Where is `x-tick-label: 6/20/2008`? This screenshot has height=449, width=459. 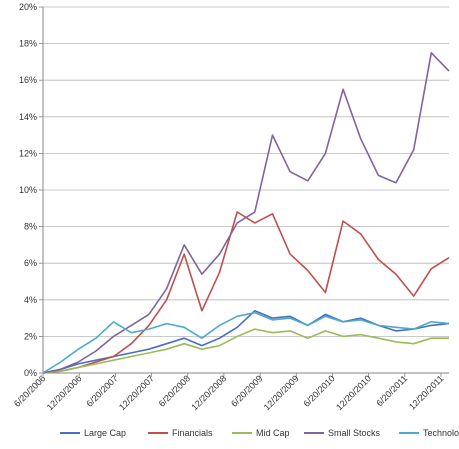 x-tick-label: 6/20/2008 is located at coordinates (174, 390).